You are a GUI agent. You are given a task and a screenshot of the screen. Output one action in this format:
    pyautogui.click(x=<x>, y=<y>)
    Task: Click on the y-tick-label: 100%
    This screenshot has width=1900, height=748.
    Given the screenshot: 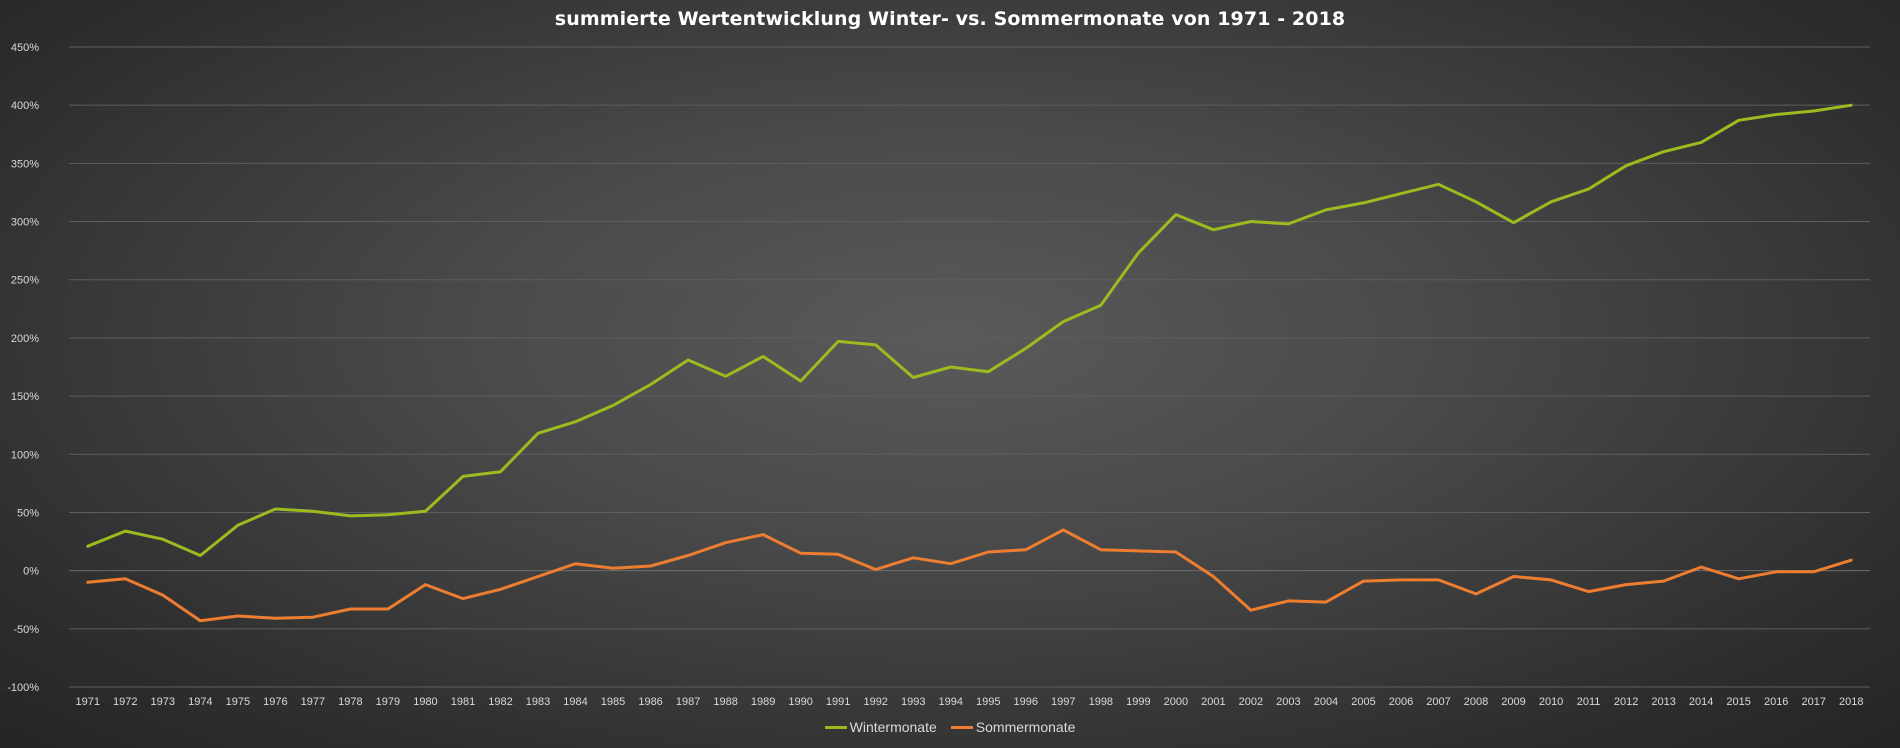 What is the action you would take?
    pyautogui.click(x=25, y=455)
    